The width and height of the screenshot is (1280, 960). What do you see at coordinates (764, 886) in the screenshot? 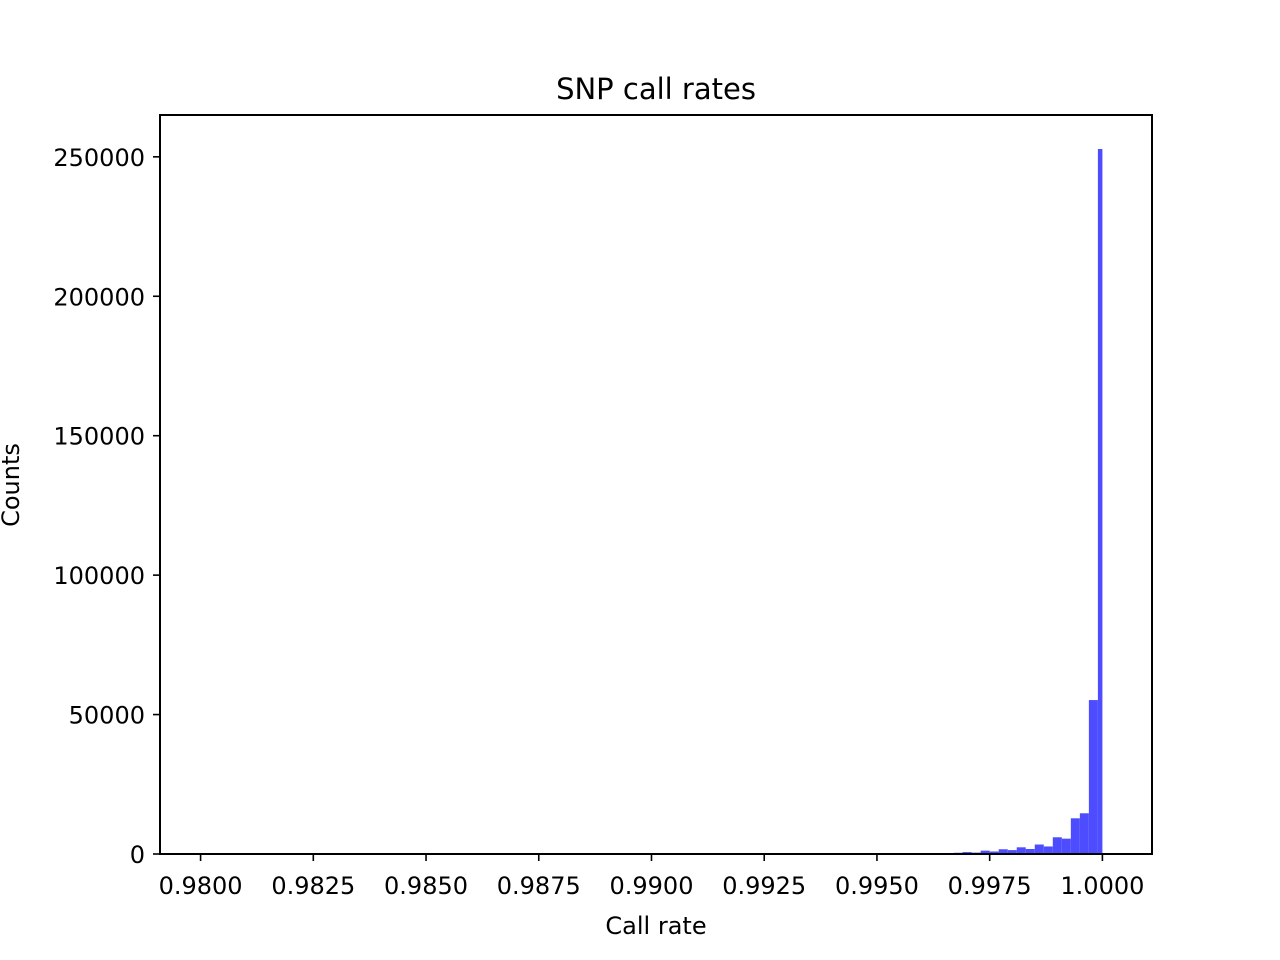
I see `x-tick-label: 0.9925` at bounding box center [764, 886].